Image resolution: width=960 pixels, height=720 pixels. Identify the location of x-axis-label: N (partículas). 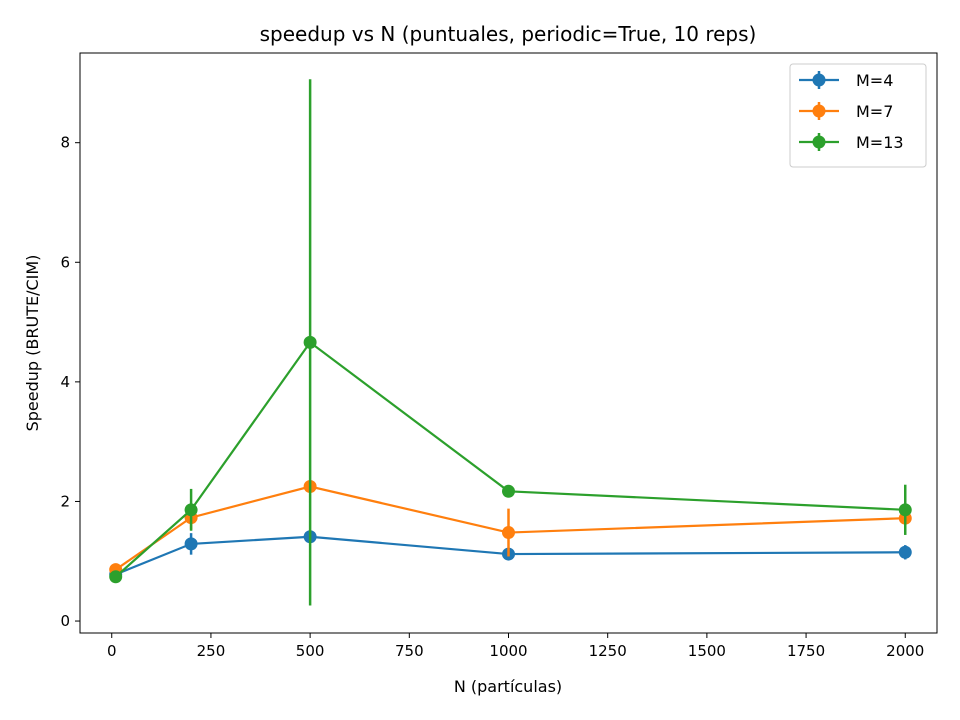
(508, 686).